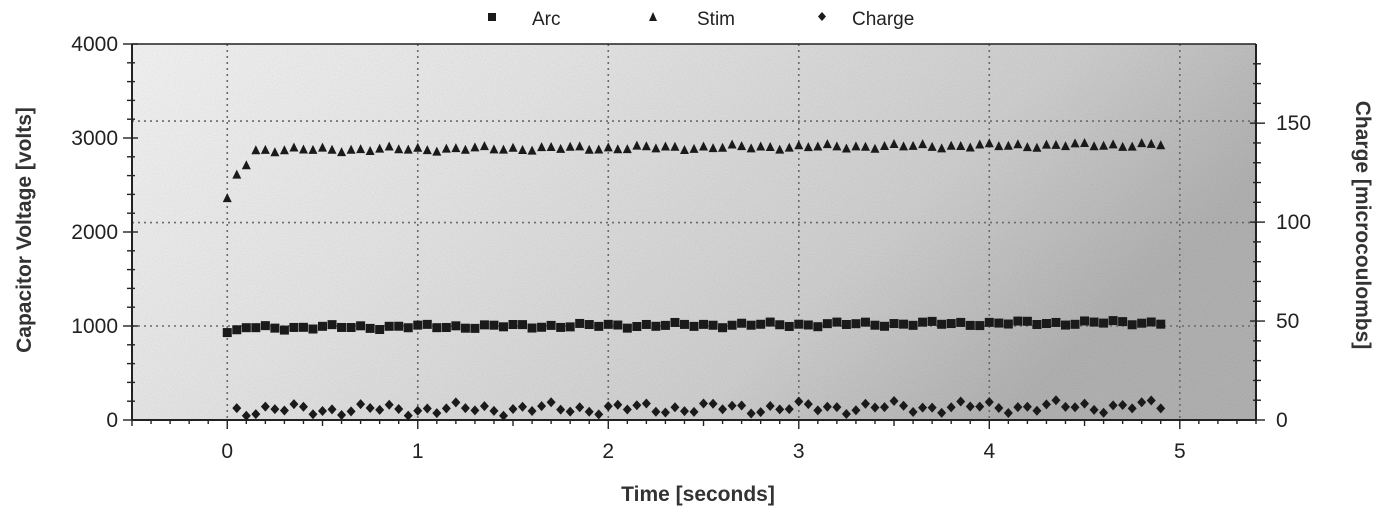 The height and width of the screenshot is (510, 1377). Describe the element at coordinates (822, 16) in the screenshot. I see `legend-marker-charge` at that location.